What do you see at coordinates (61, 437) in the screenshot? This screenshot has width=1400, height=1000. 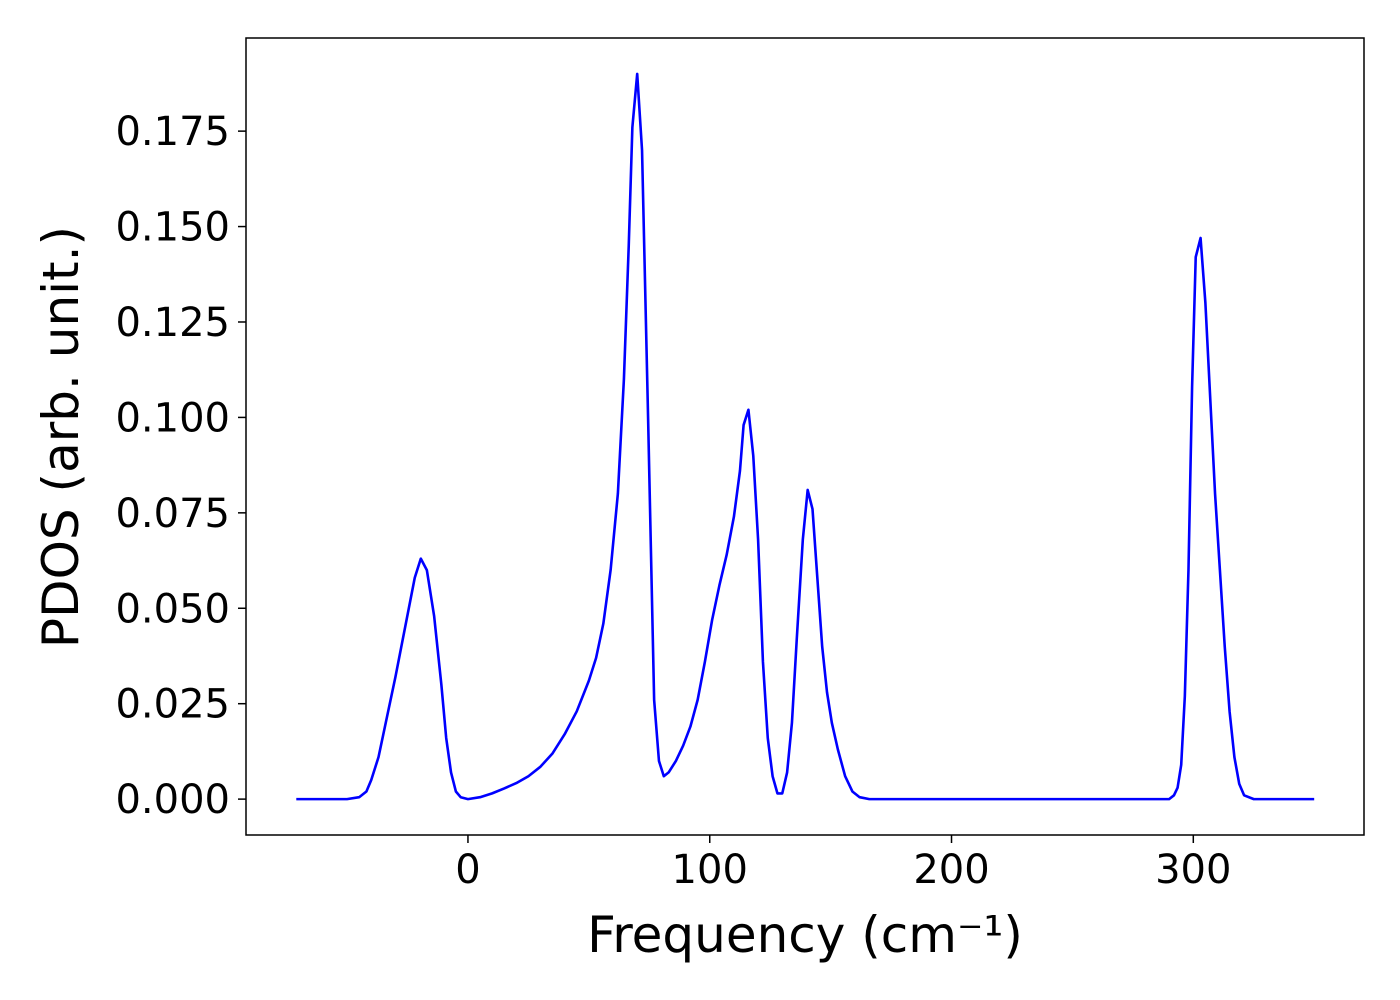 I see `y-axis-label: PDOS (arb. unit.)` at bounding box center [61, 437].